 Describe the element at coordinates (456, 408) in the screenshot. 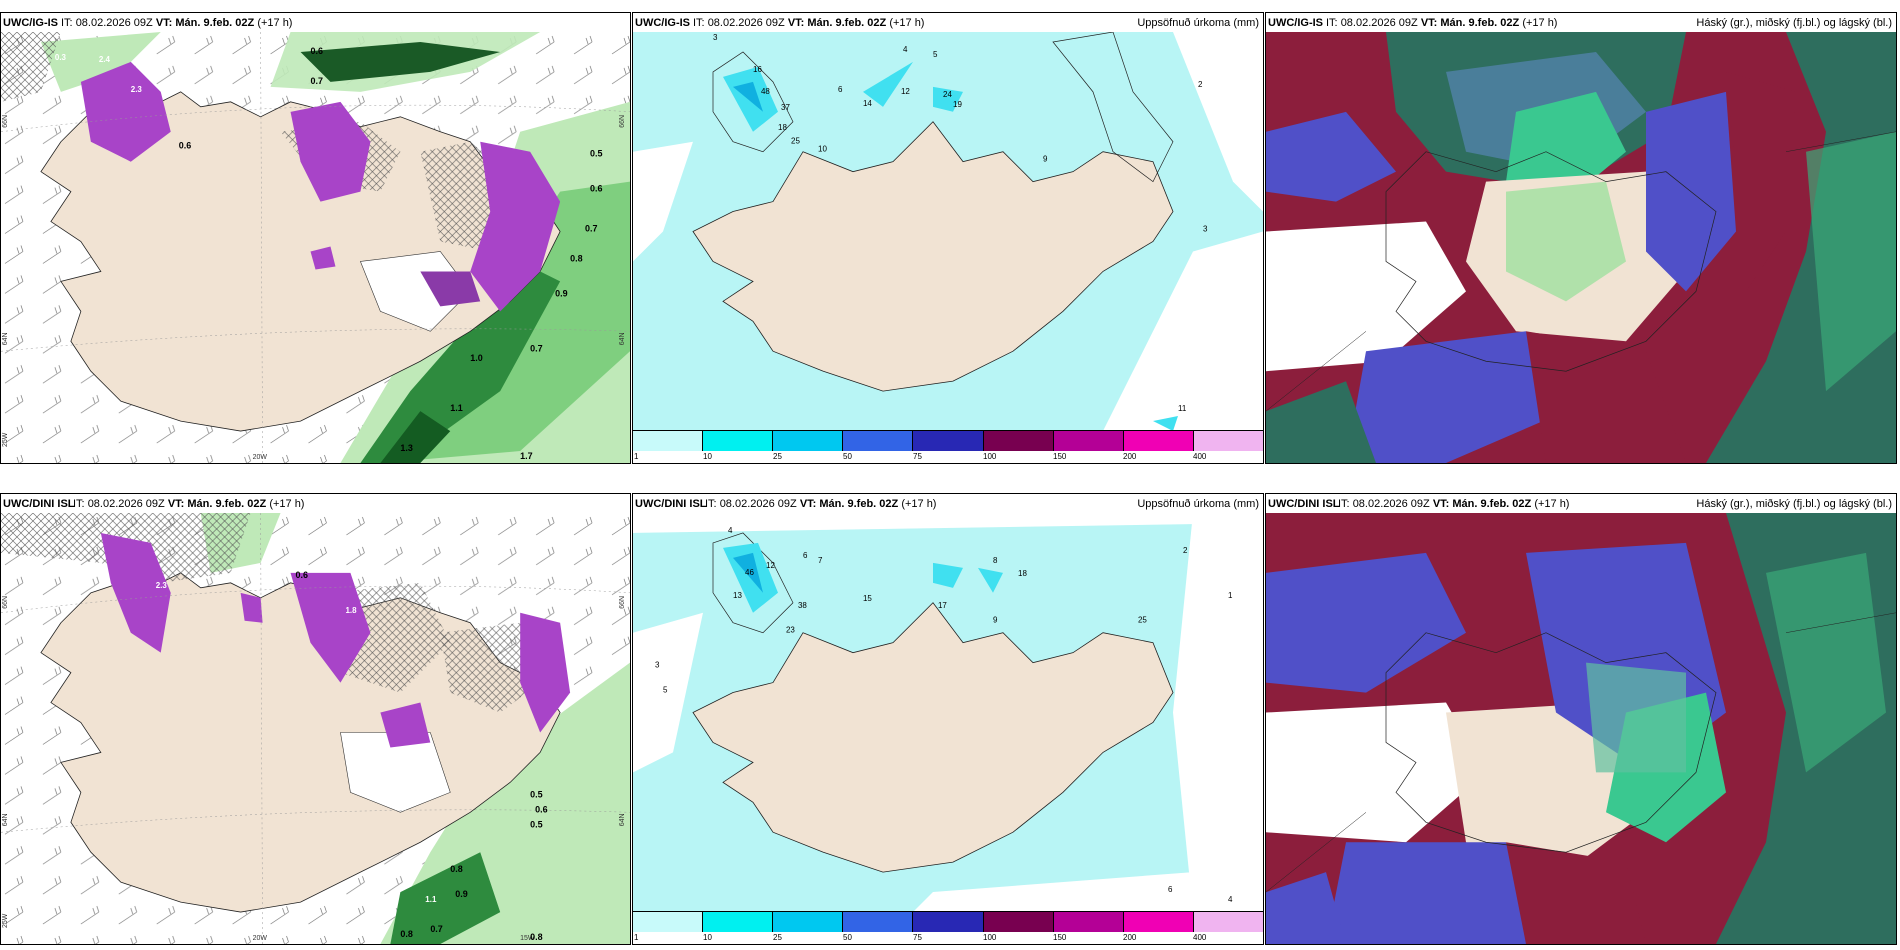

I see `value-label: 1.1` at that location.